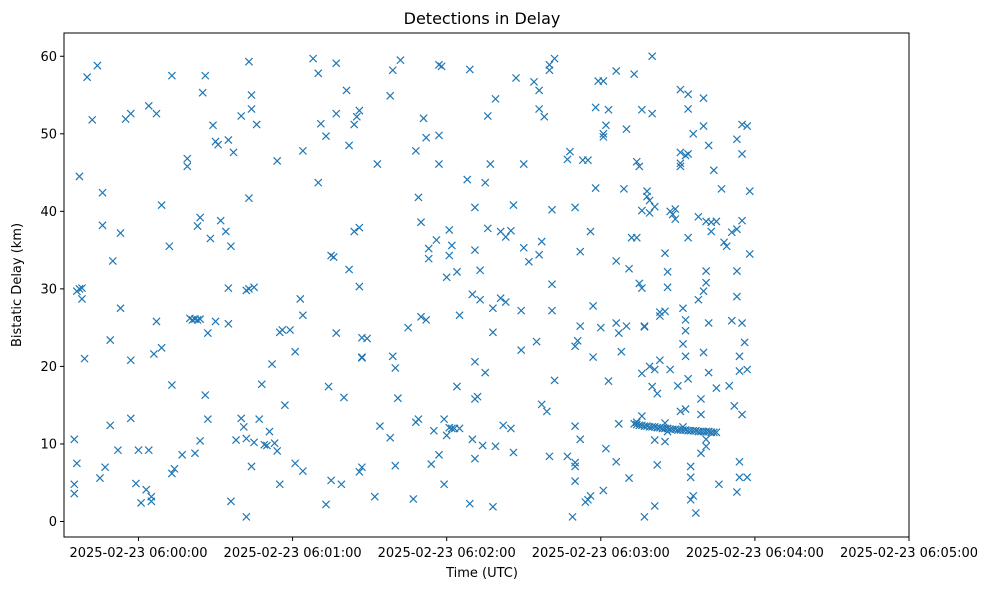  I want to click on y-axis: 0 10 20 30 40 50 60, so click(52, 290).